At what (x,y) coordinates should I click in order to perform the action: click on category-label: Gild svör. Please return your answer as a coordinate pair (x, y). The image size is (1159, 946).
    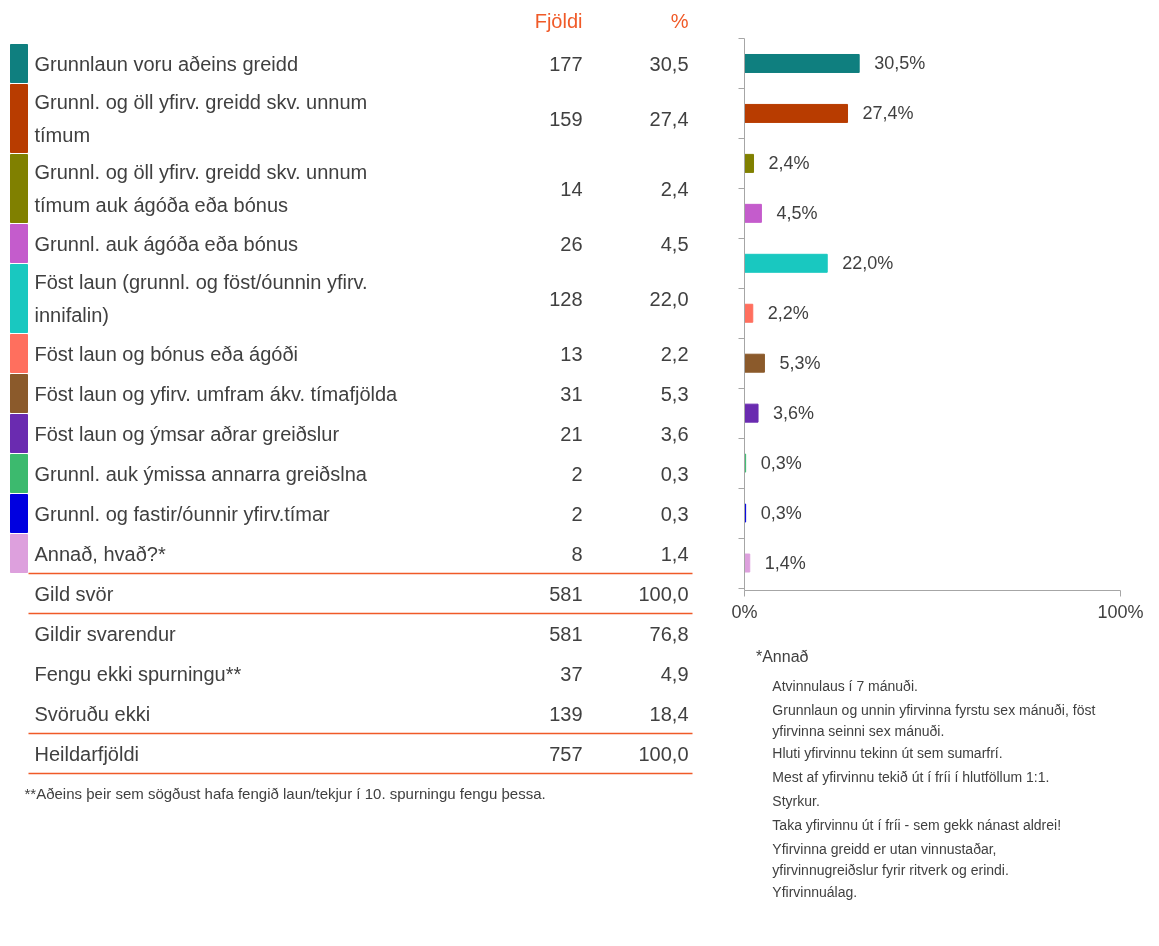
    Looking at the image, I should click on (74, 593).